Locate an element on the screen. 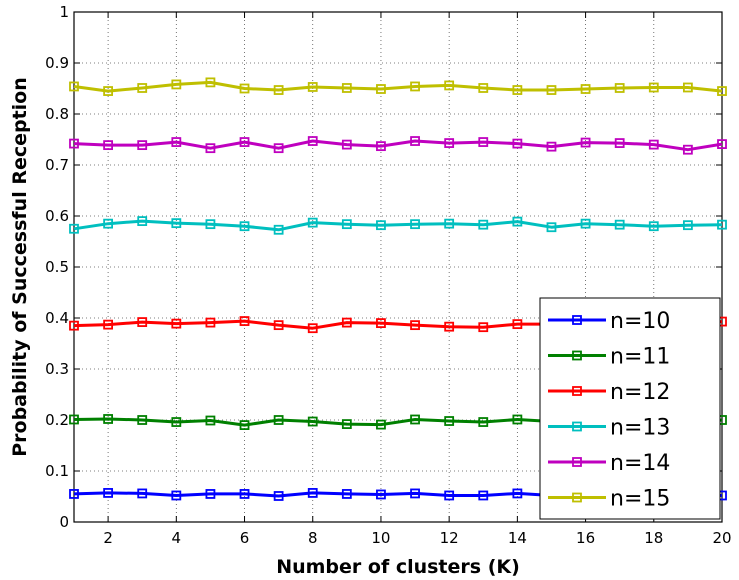  x-tick-label: 18 is located at coordinates (653, 538).